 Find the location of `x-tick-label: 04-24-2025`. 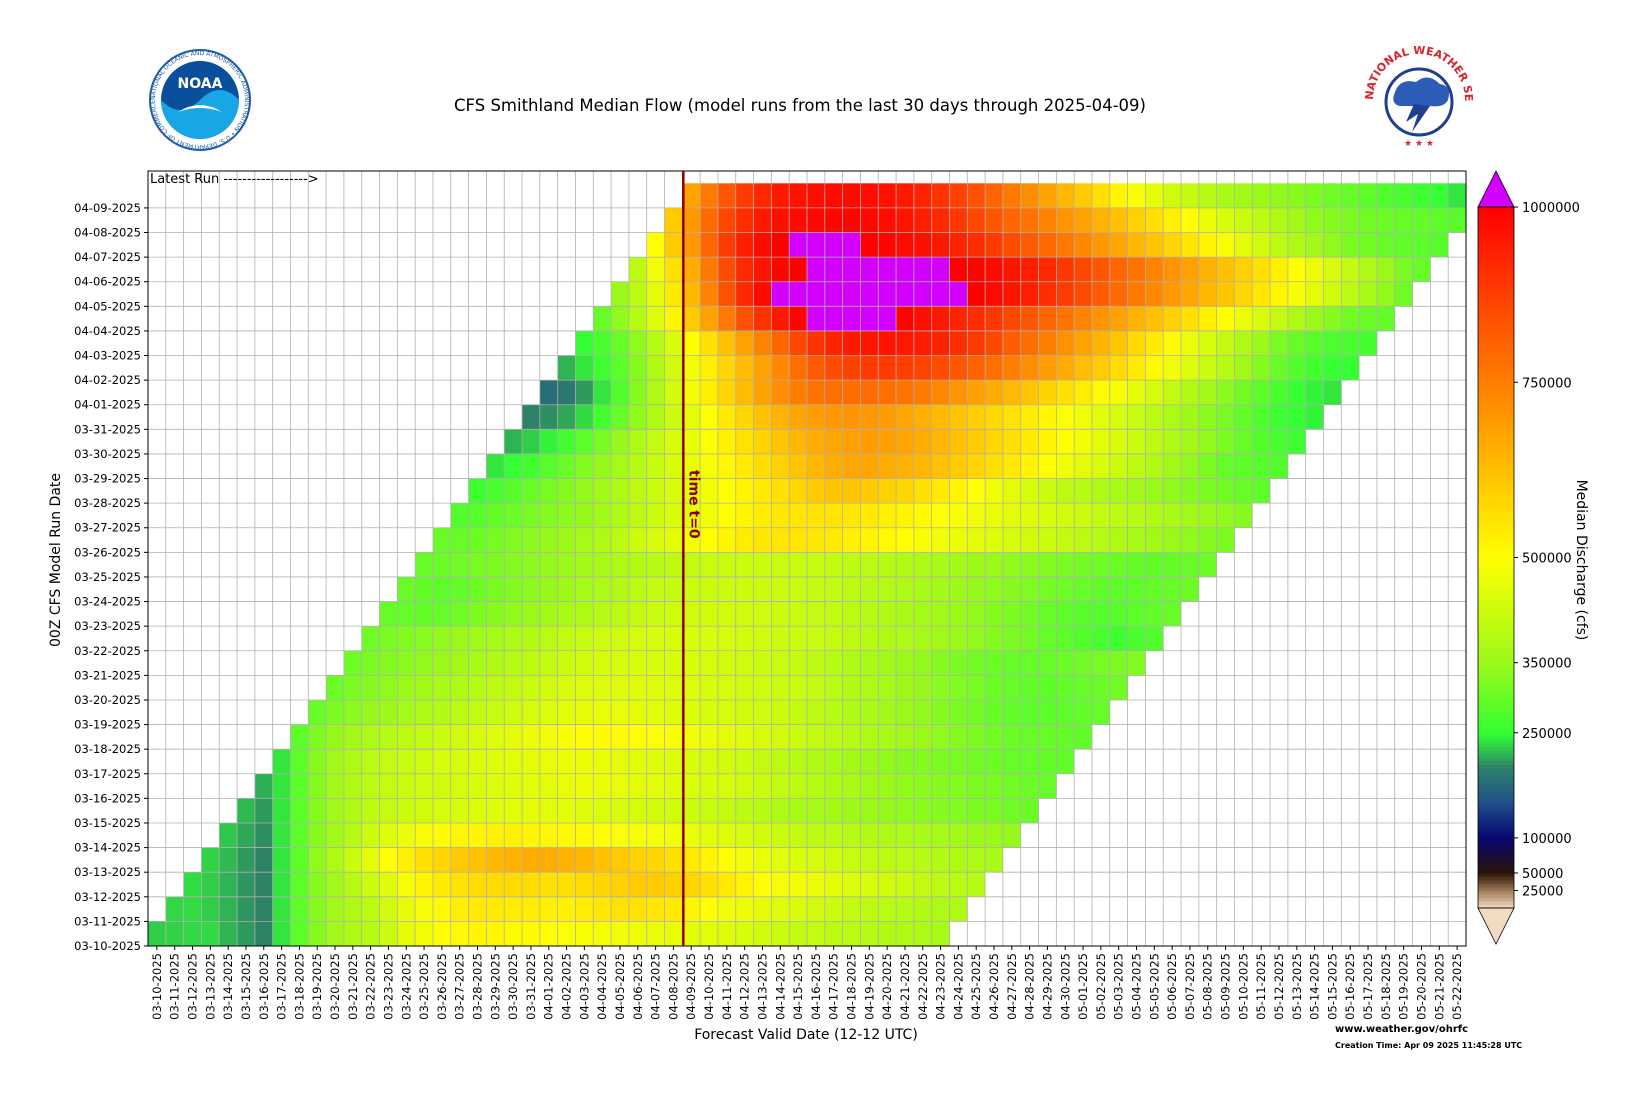

x-tick-label: 04-24-2025 is located at coordinates (958, 986).